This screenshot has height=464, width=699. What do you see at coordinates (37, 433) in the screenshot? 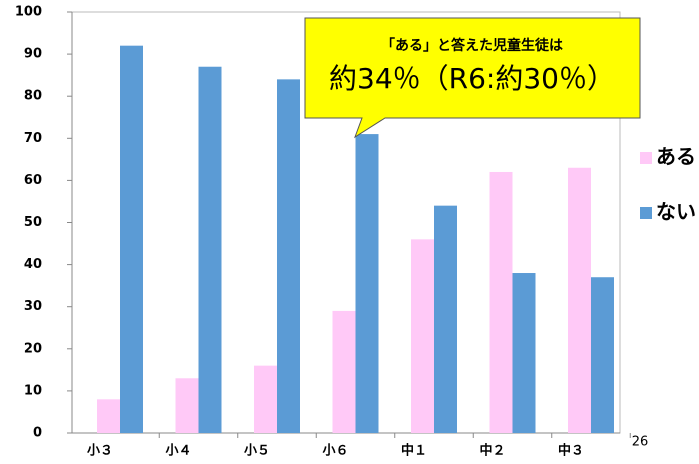
I see `y-tick-label: 0` at bounding box center [37, 433].